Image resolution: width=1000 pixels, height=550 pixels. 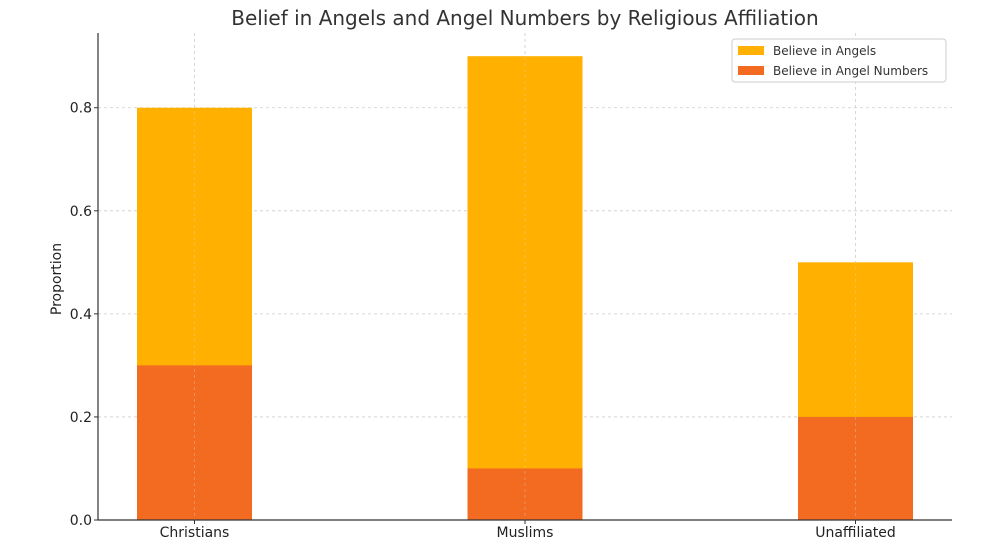 What do you see at coordinates (195, 533) in the screenshot?
I see `x-tick-label: Christians` at bounding box center [195, 533].